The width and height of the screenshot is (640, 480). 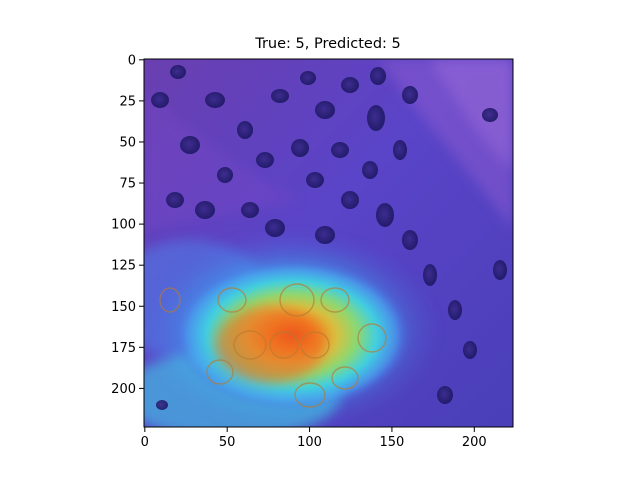 What do you see at coordinates (132, 60) in the screenshot?
I see `y-tick-label: 0` at bounding box center [132, 60].